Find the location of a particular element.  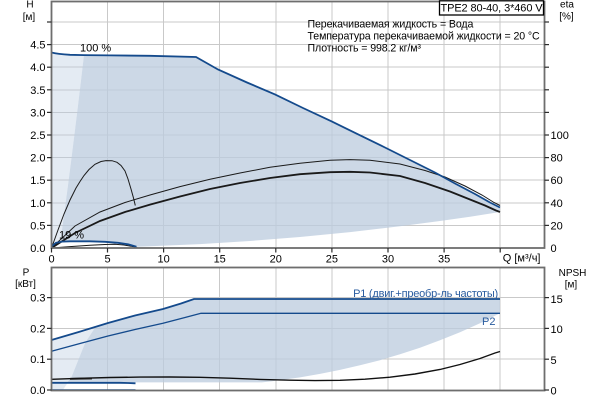

svg-text: 4.5 is located at coordinates (37, 46).